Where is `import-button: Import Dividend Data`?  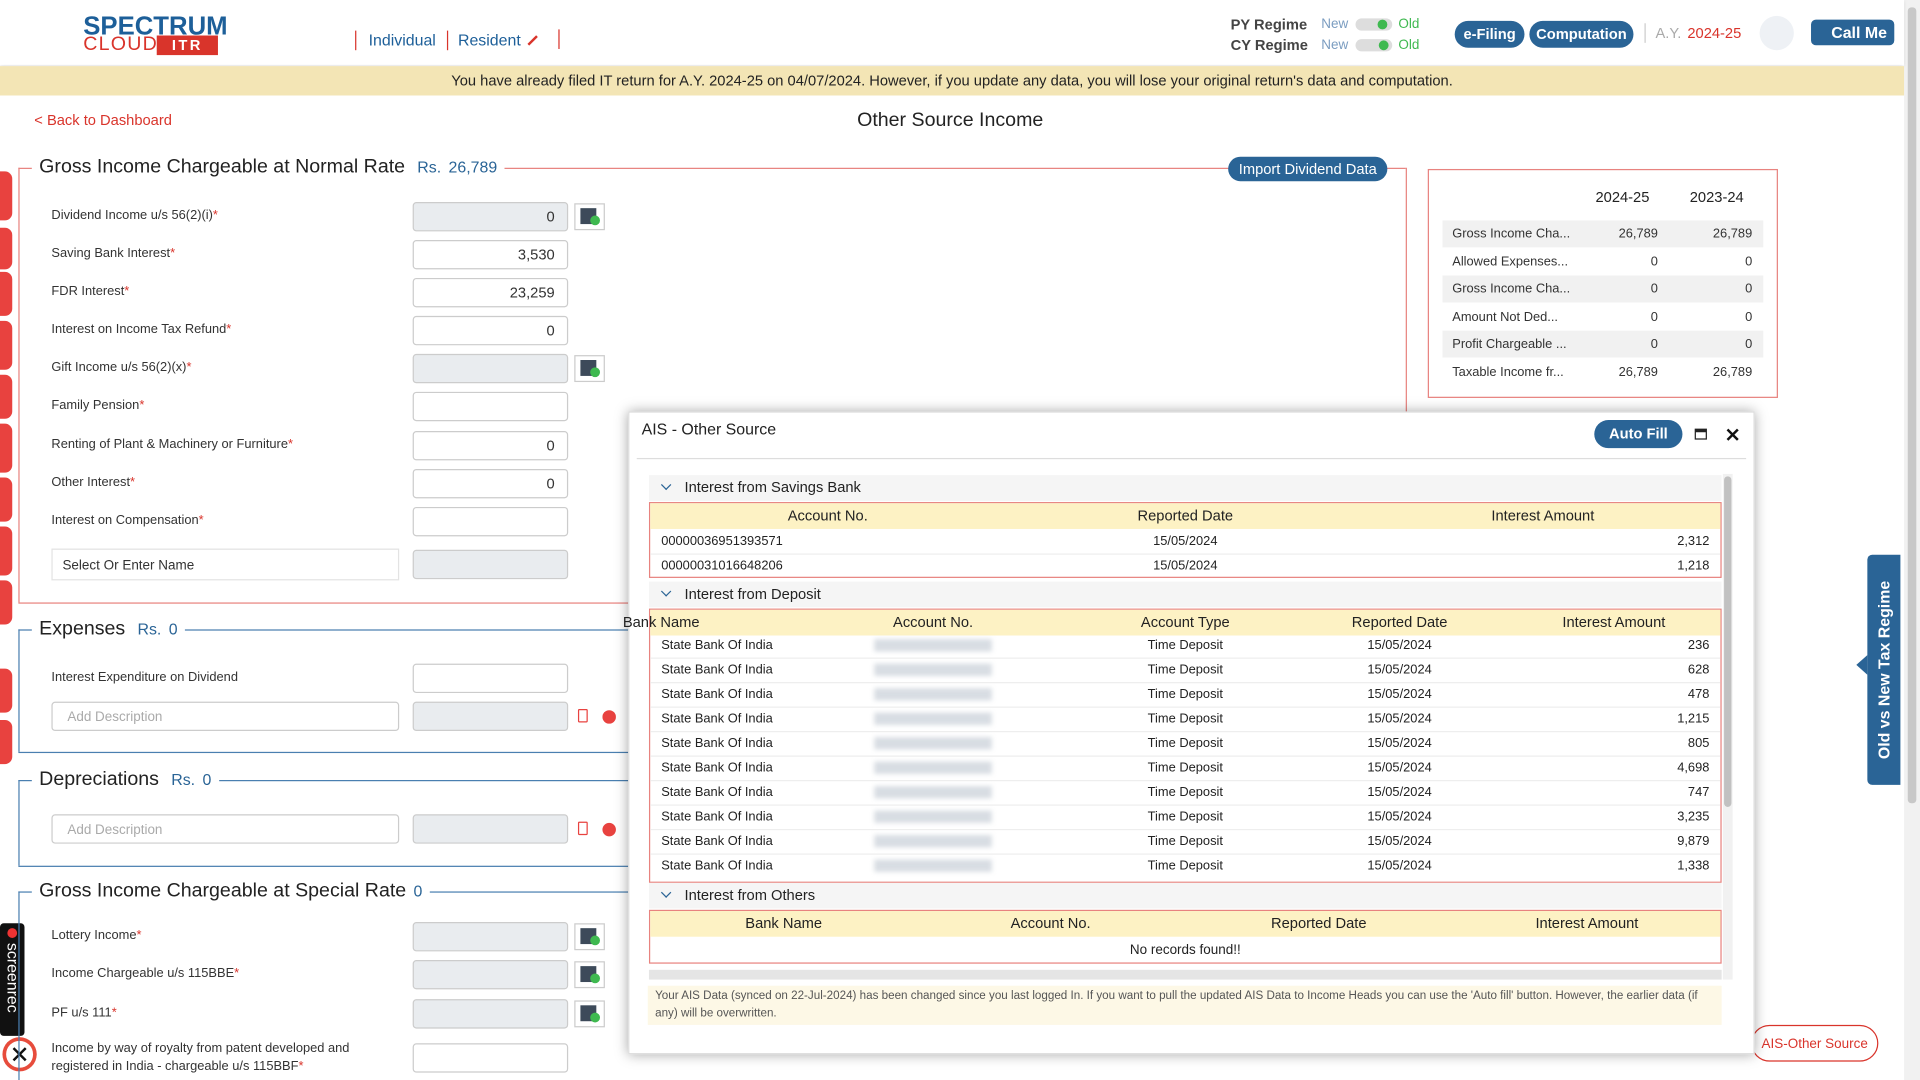 import-button: Import Dividend Data is located at coordinates (1308, 169).